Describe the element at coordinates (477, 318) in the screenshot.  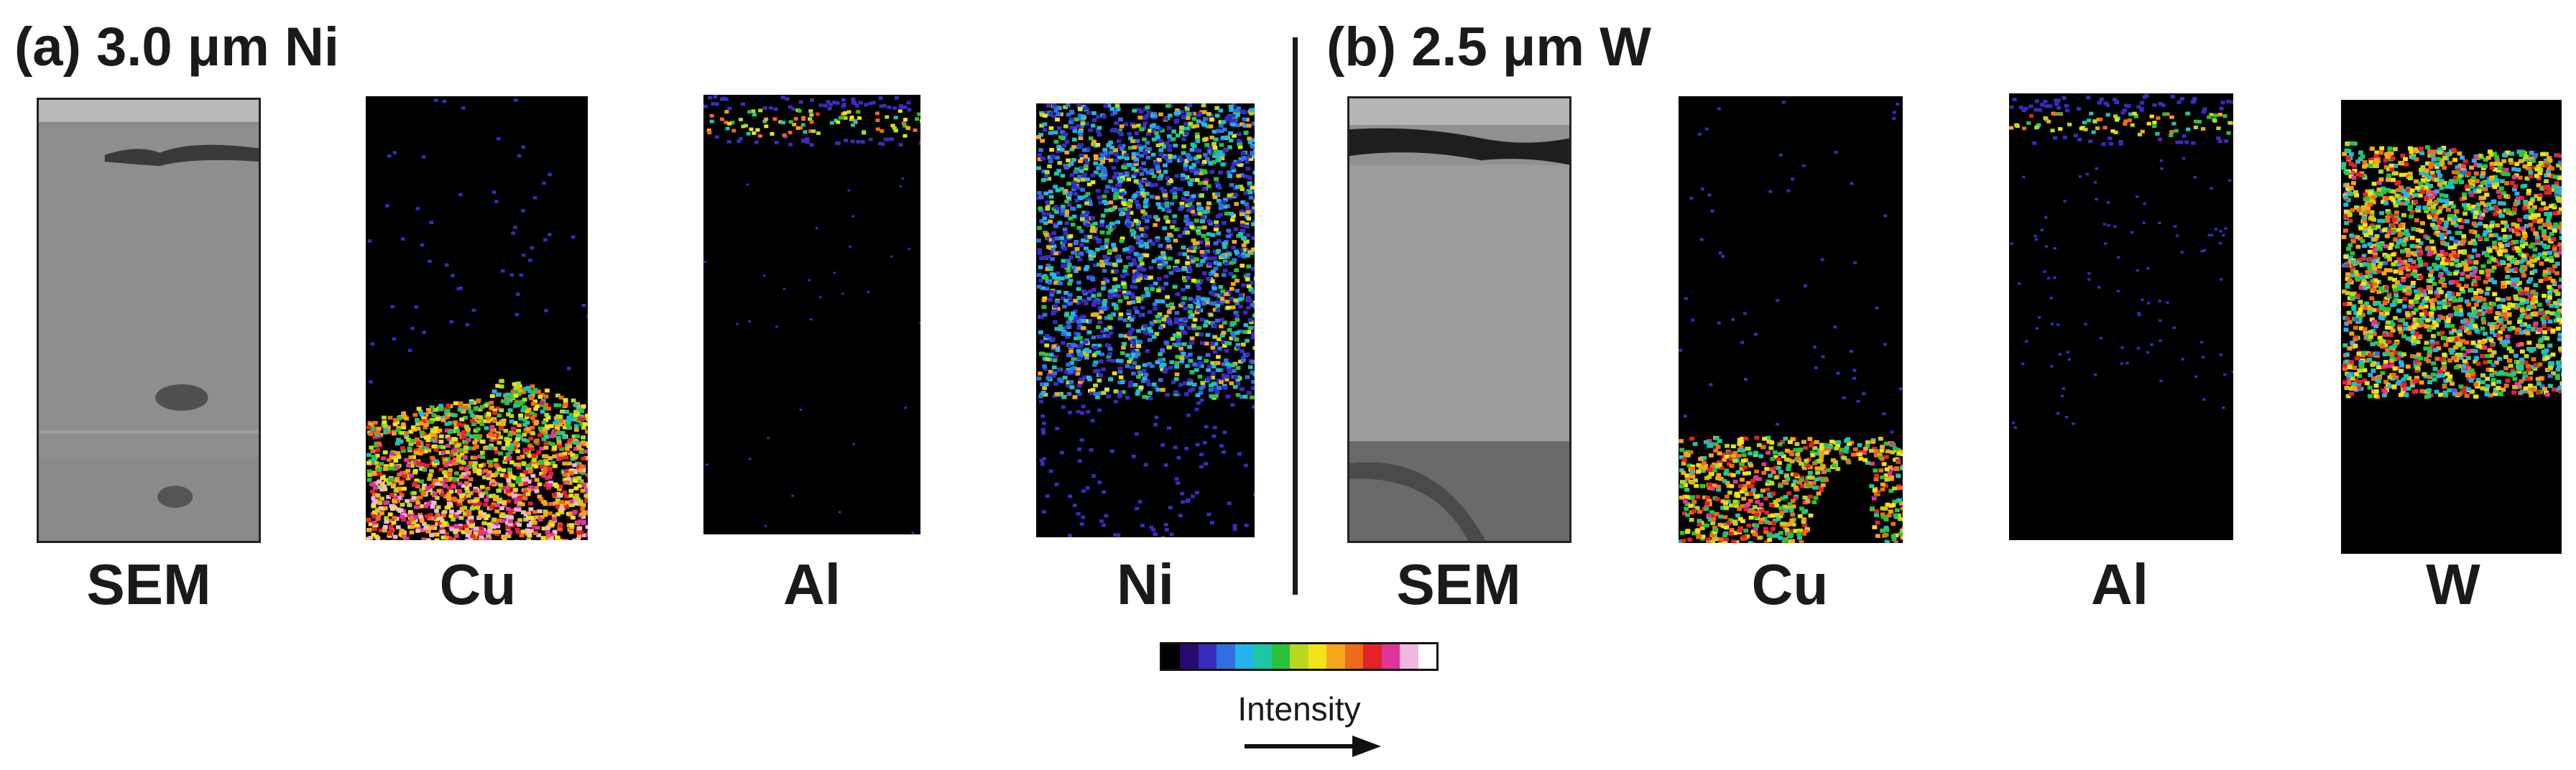
I see `cu-map-ni` at that location.